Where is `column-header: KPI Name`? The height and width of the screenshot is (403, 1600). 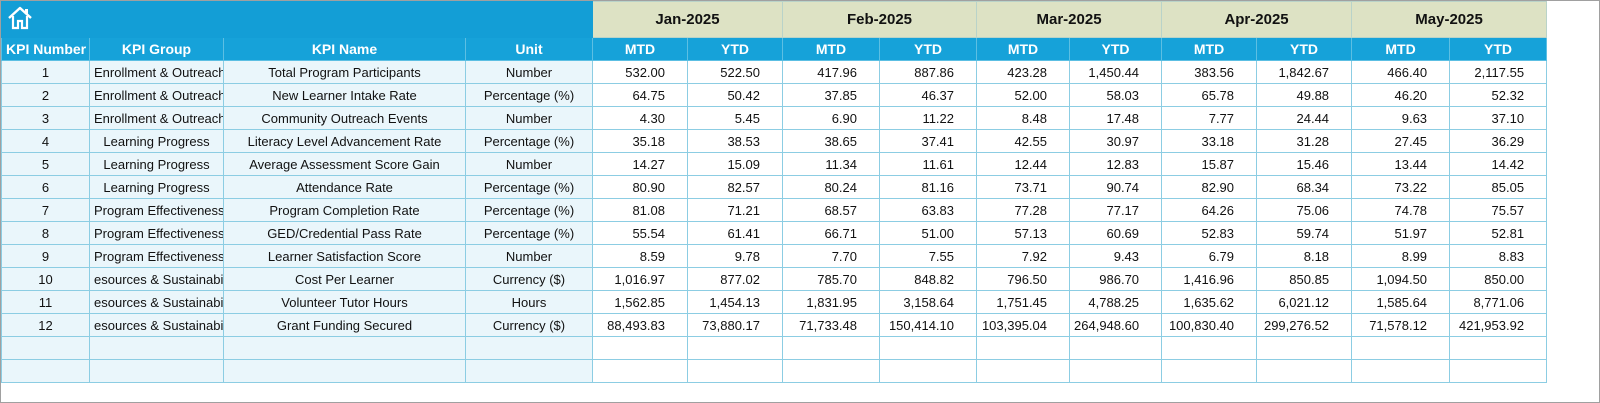 column-header: KPI Name is located at coordinates (344, 49).